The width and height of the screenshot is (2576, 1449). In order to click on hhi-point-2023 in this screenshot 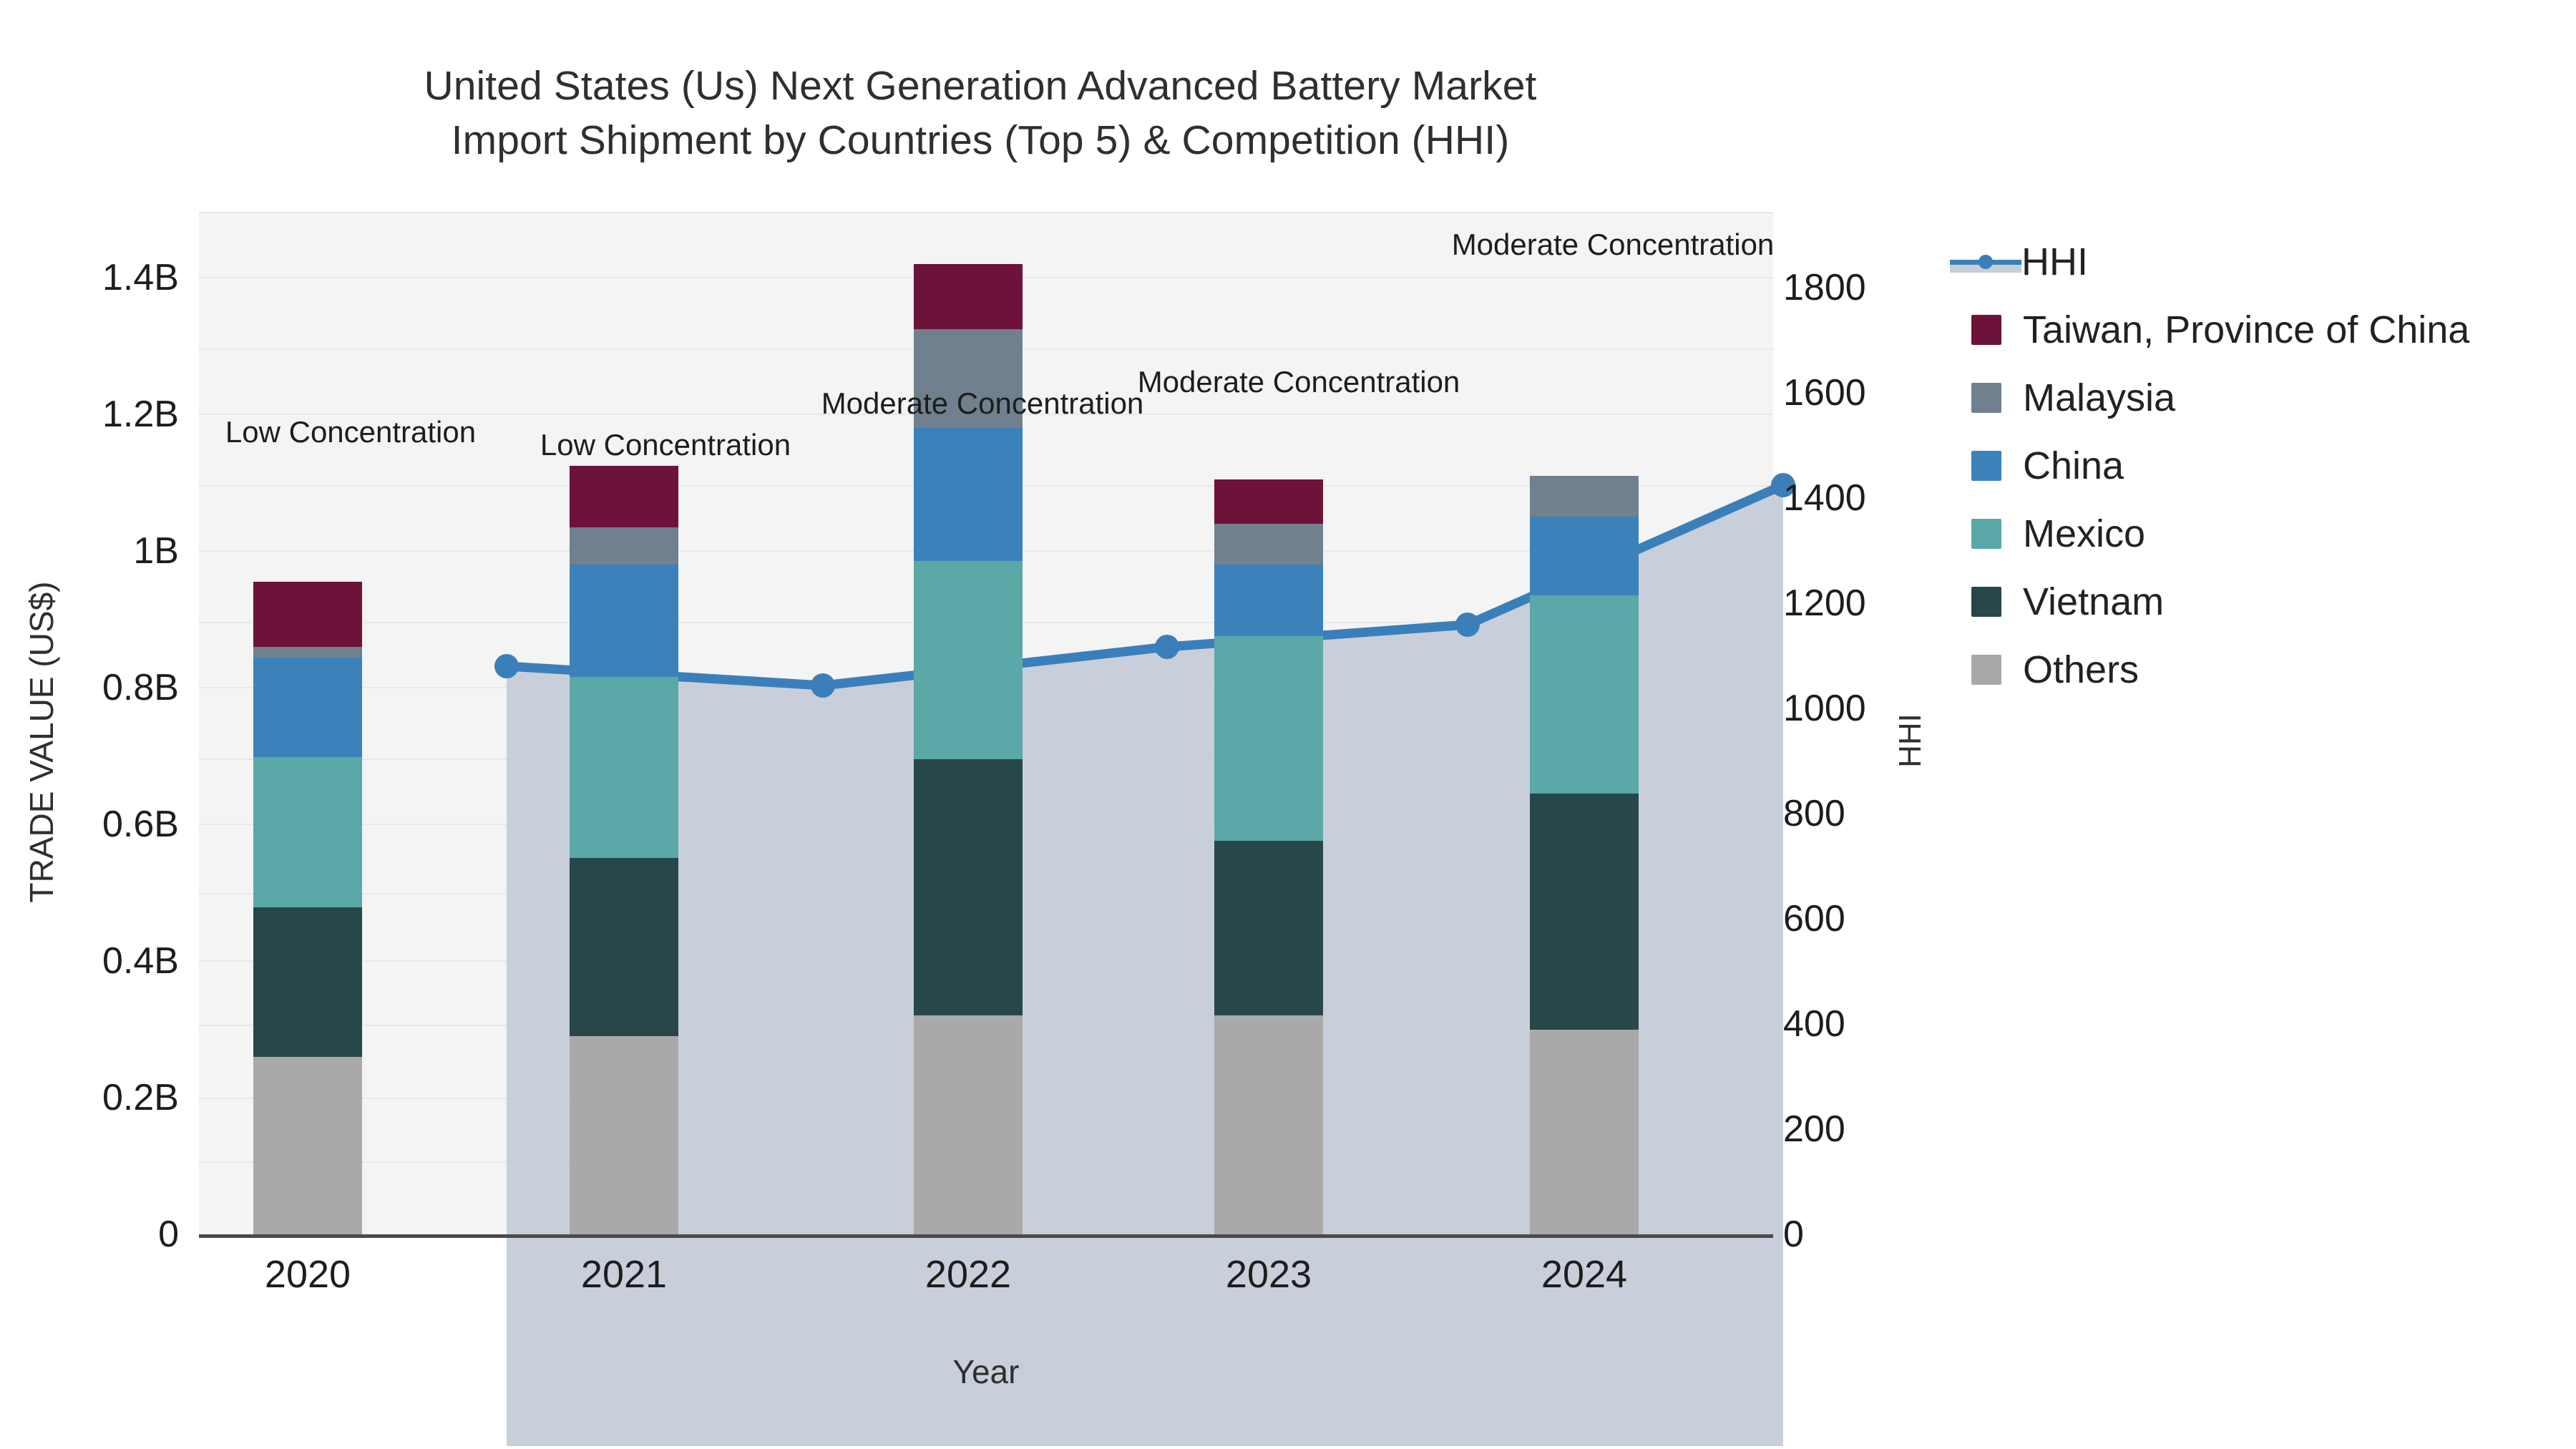, I will do `click(1467, 625)`.